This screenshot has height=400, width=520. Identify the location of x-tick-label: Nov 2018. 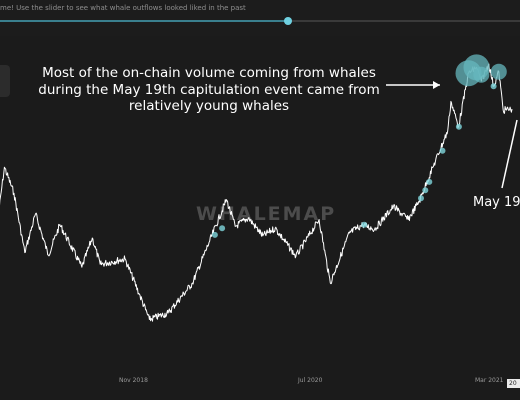
(133, 380).